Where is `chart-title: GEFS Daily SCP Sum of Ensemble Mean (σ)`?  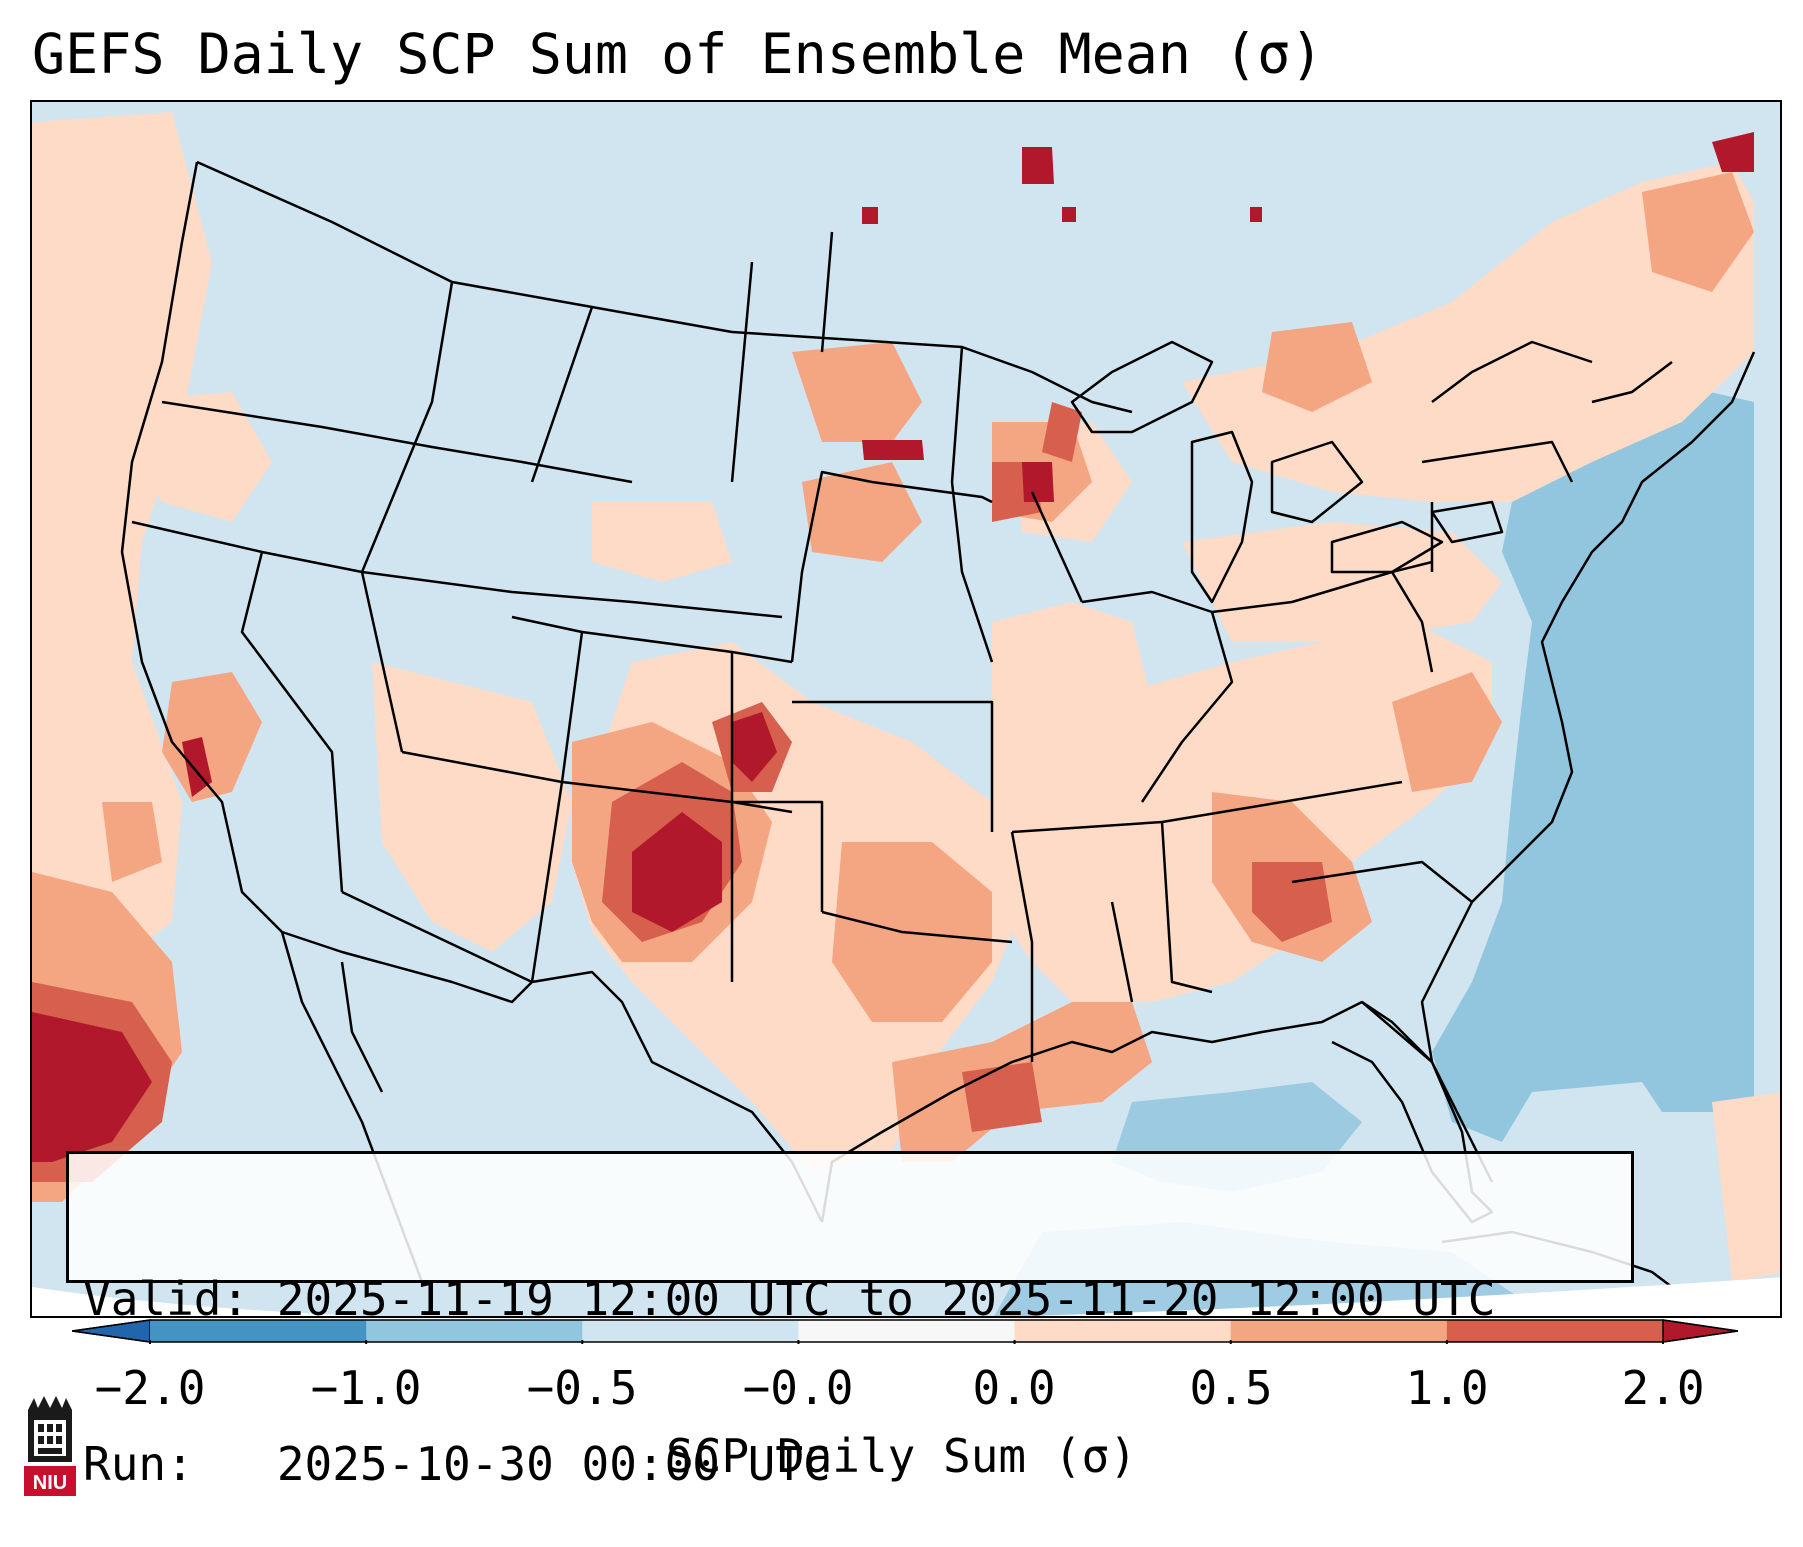
chart-title: GEFS Daily SCP Sum of Ensemble Mean (σ) is located at coordinates (678, 54).